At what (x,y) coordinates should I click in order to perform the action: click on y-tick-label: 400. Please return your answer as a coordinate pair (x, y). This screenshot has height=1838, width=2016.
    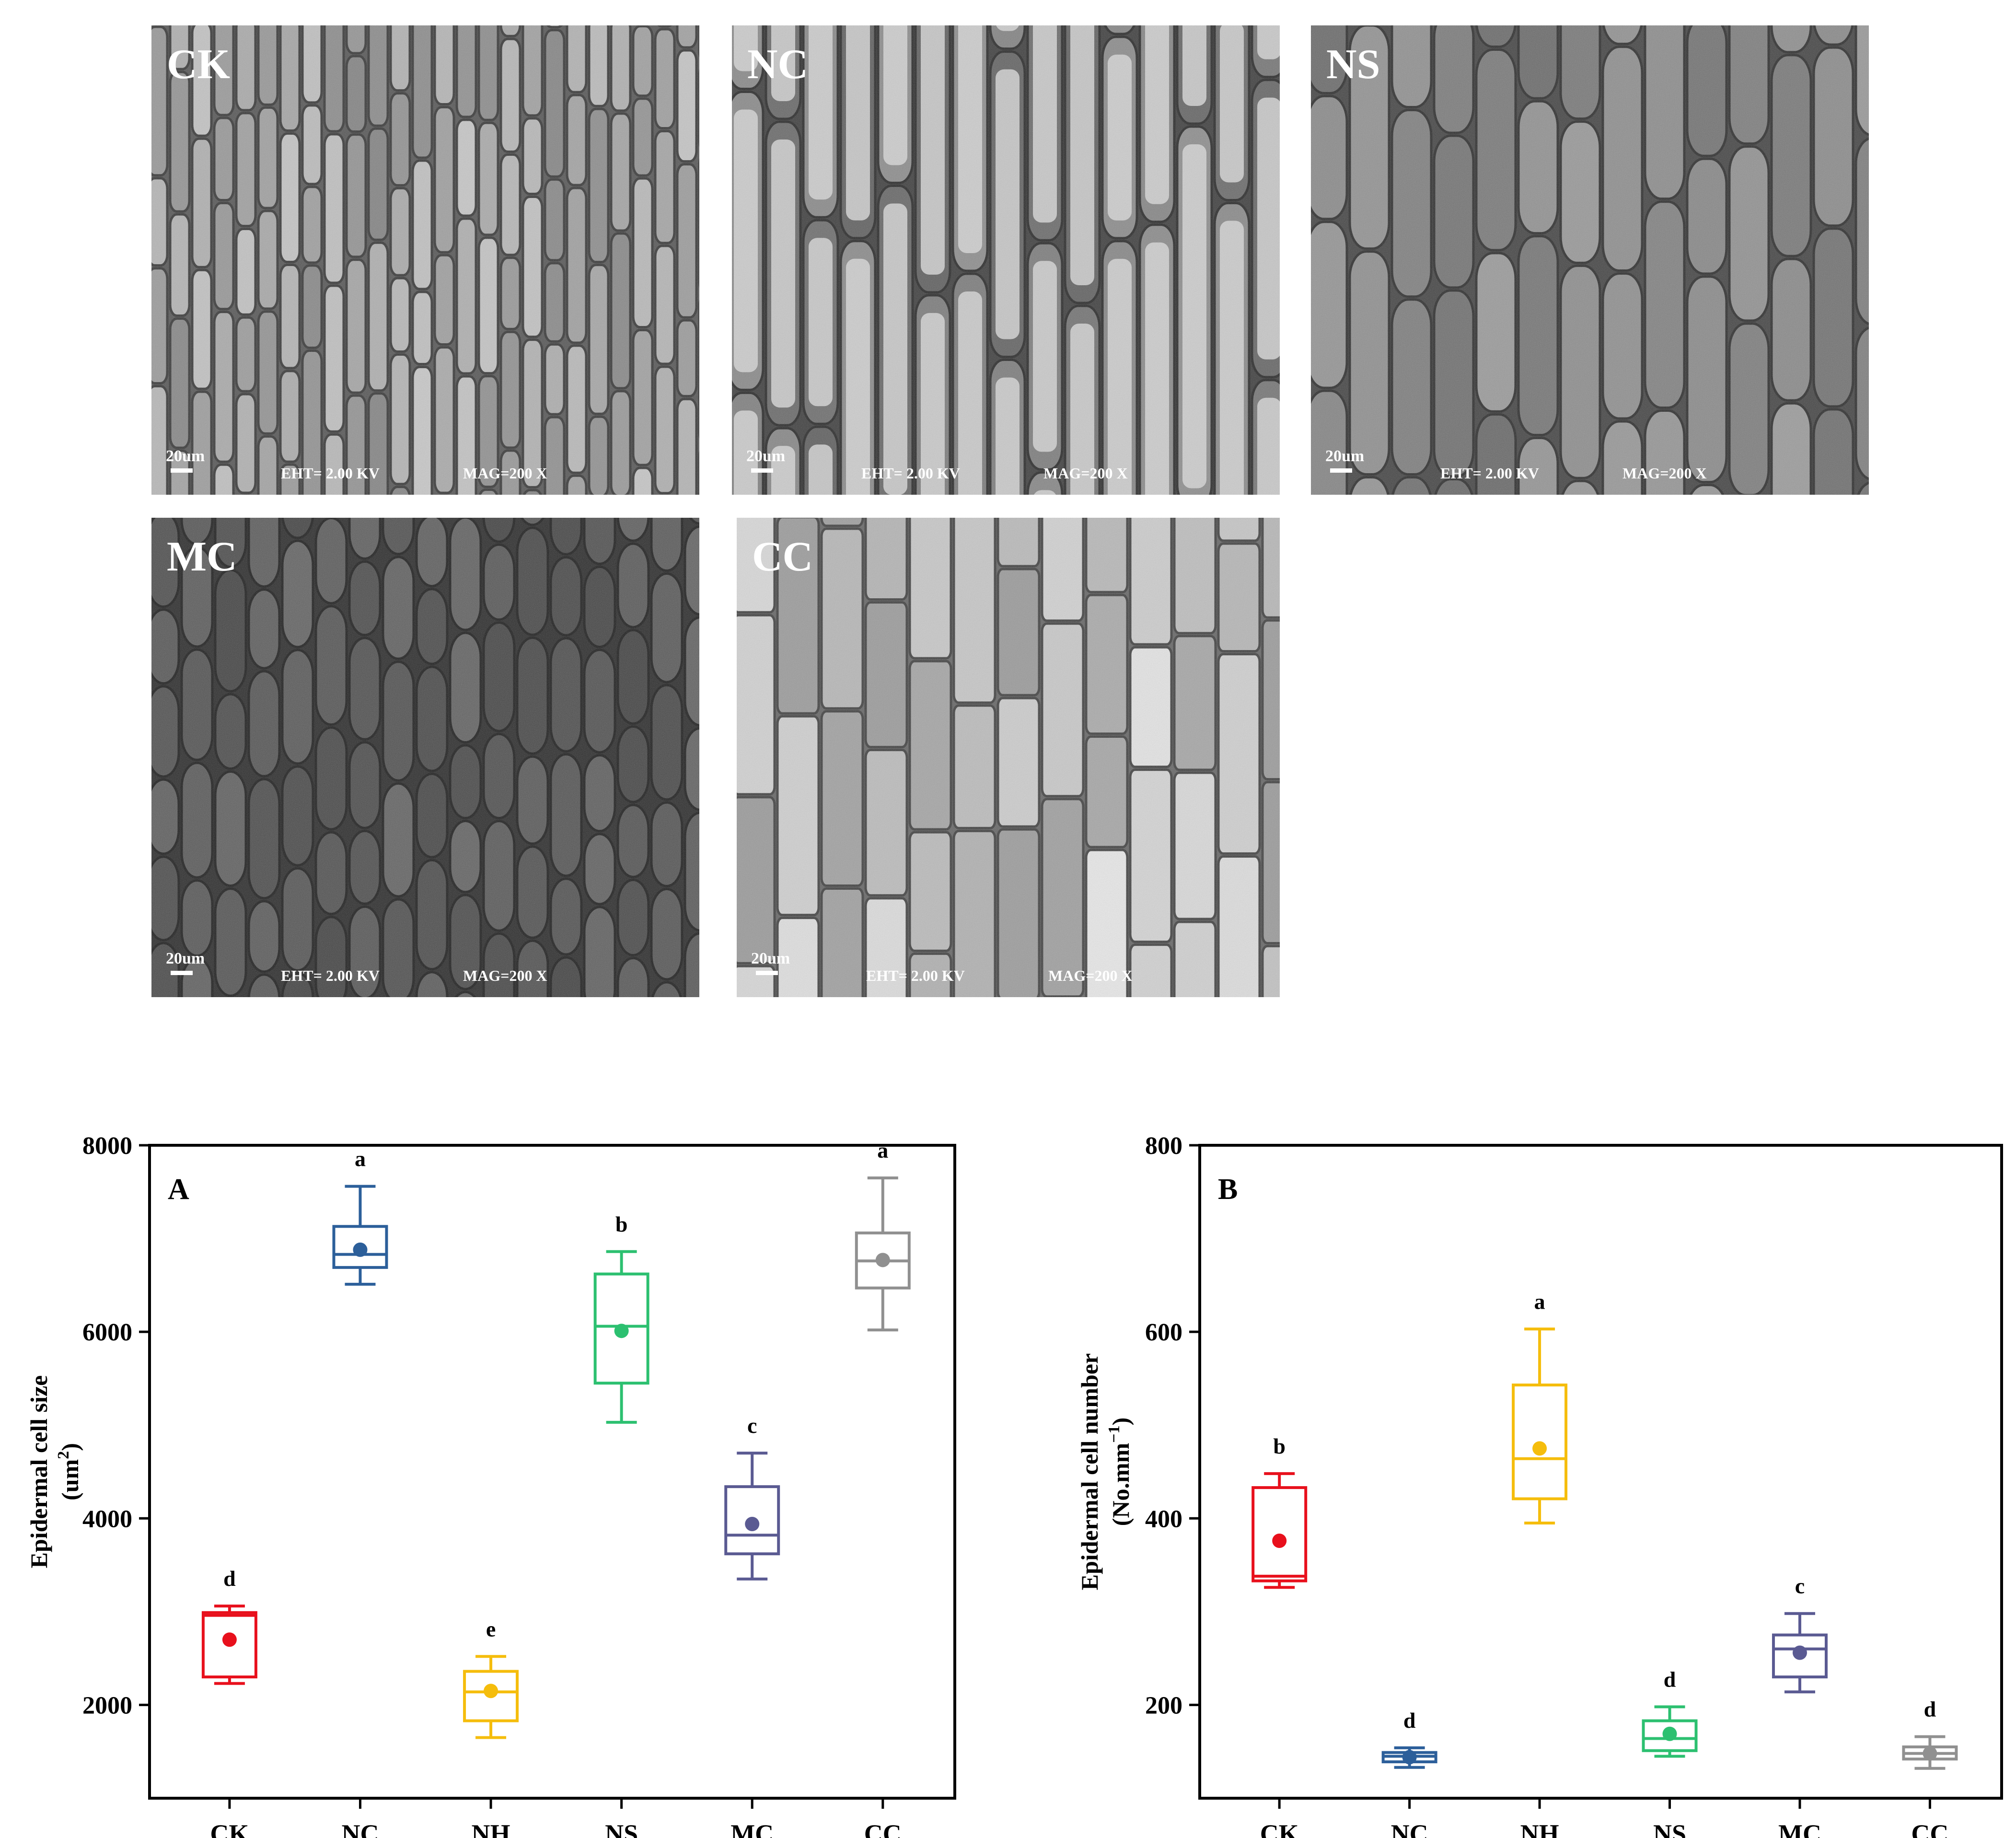
    Looking at the image, I should click on (1163, 1519).